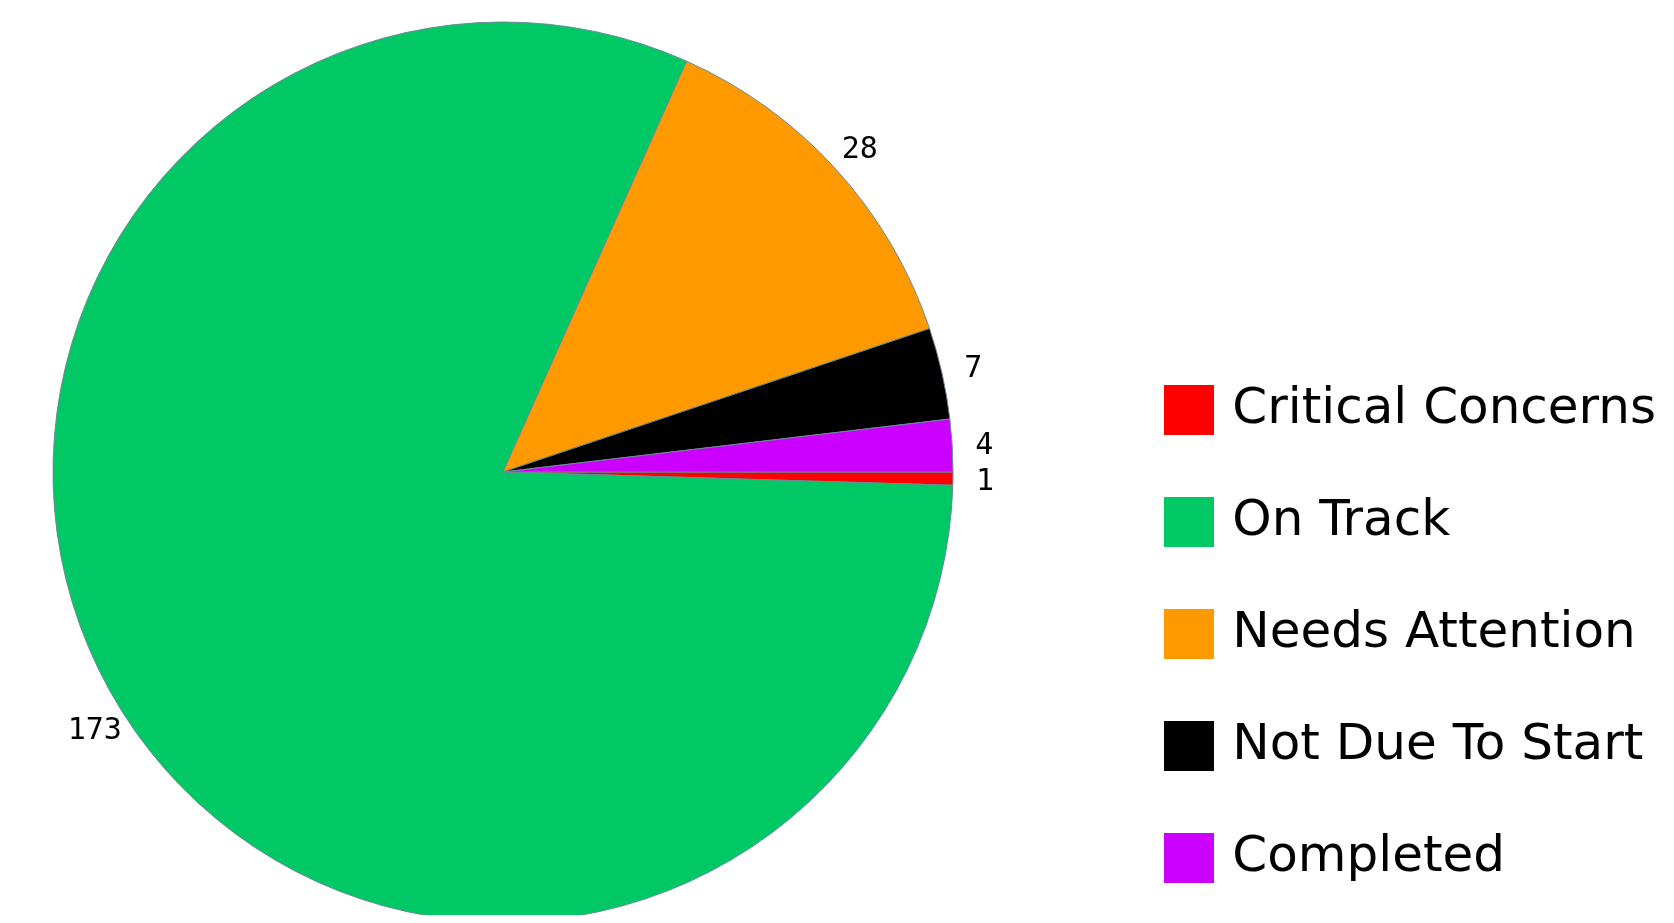  What do you see at coordinates (1438, 742) in the screenshot?
I see `legend-label: Not Due To Start` at bounding box center [1438, 742].